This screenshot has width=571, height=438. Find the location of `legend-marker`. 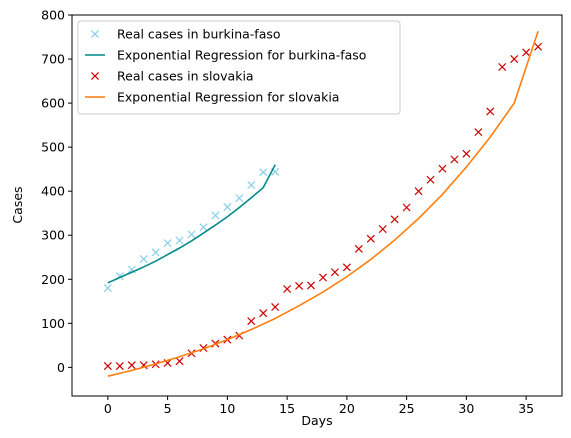

legend-marker is located at coordinates (95, 34).